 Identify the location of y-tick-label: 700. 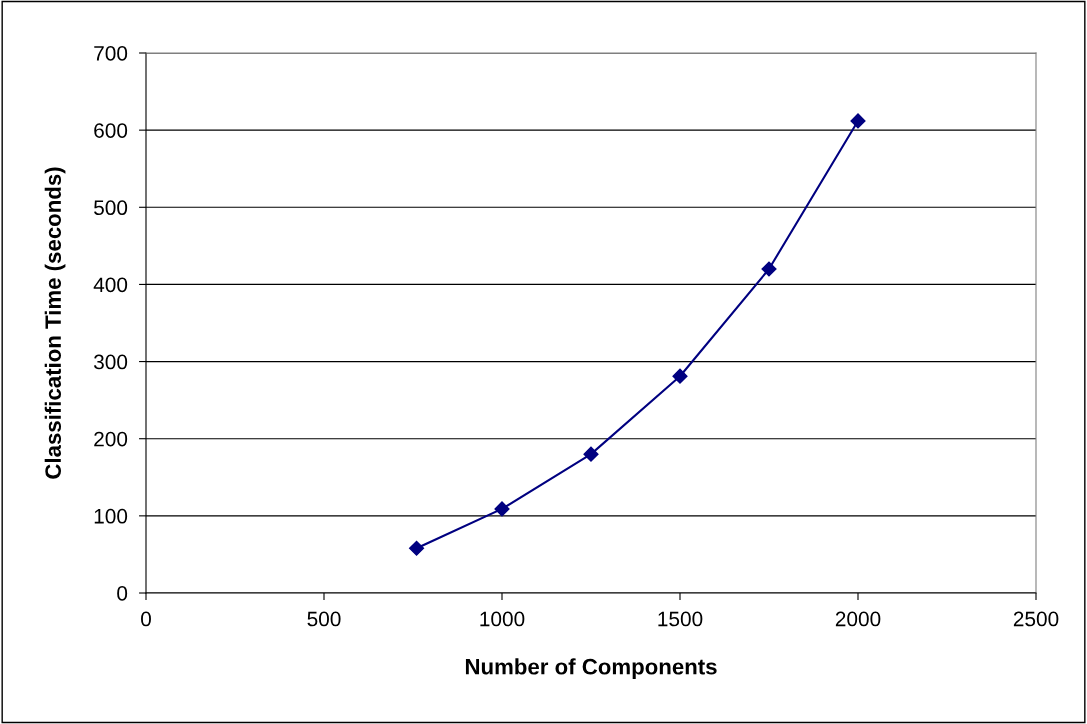
(111, 53).